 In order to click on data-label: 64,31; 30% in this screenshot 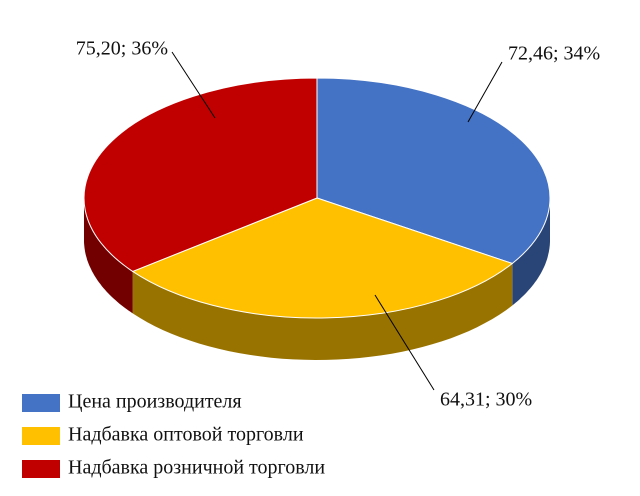, I will do `click(486, 400)`.